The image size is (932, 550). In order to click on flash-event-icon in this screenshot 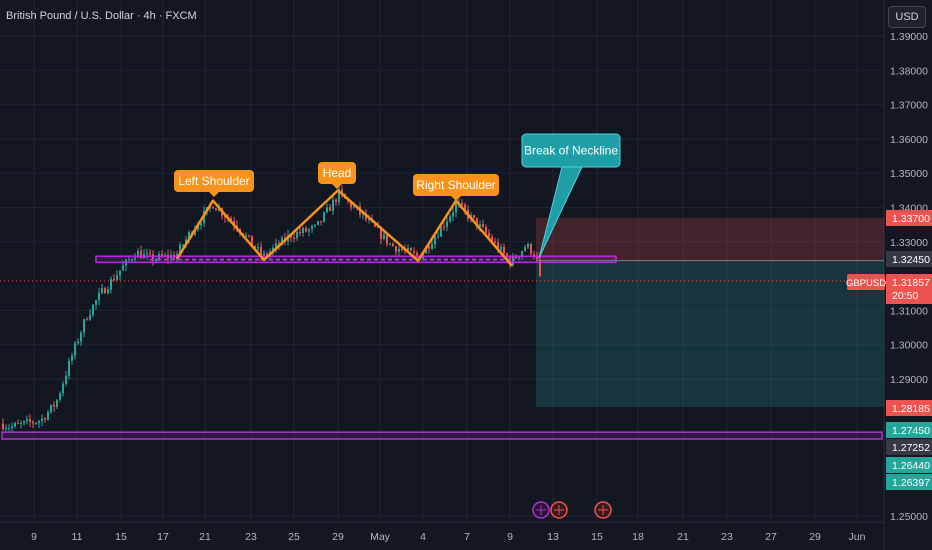, I will do `click(541, 510)`.